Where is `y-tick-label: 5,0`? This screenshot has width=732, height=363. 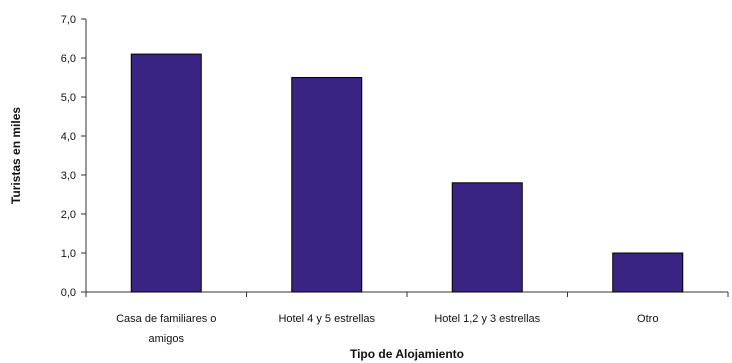 y-tick-label: 5,0 is located at coordinates (68, 98).